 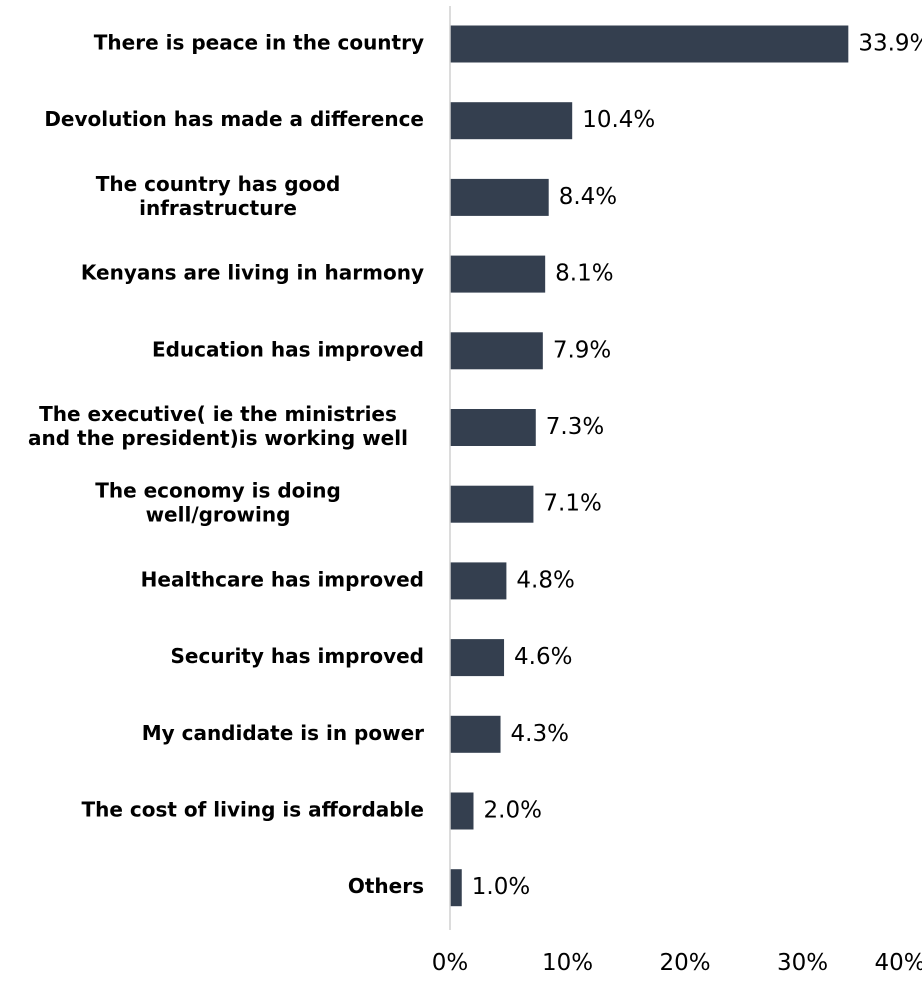 I want to click on category-label: Security has improved, so click(x=297, y=656).